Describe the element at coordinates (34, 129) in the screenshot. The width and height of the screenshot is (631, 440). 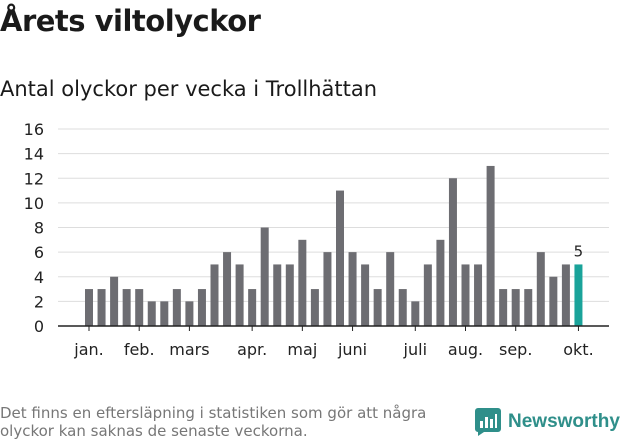
I see `y-tick-label: 16` at that location.